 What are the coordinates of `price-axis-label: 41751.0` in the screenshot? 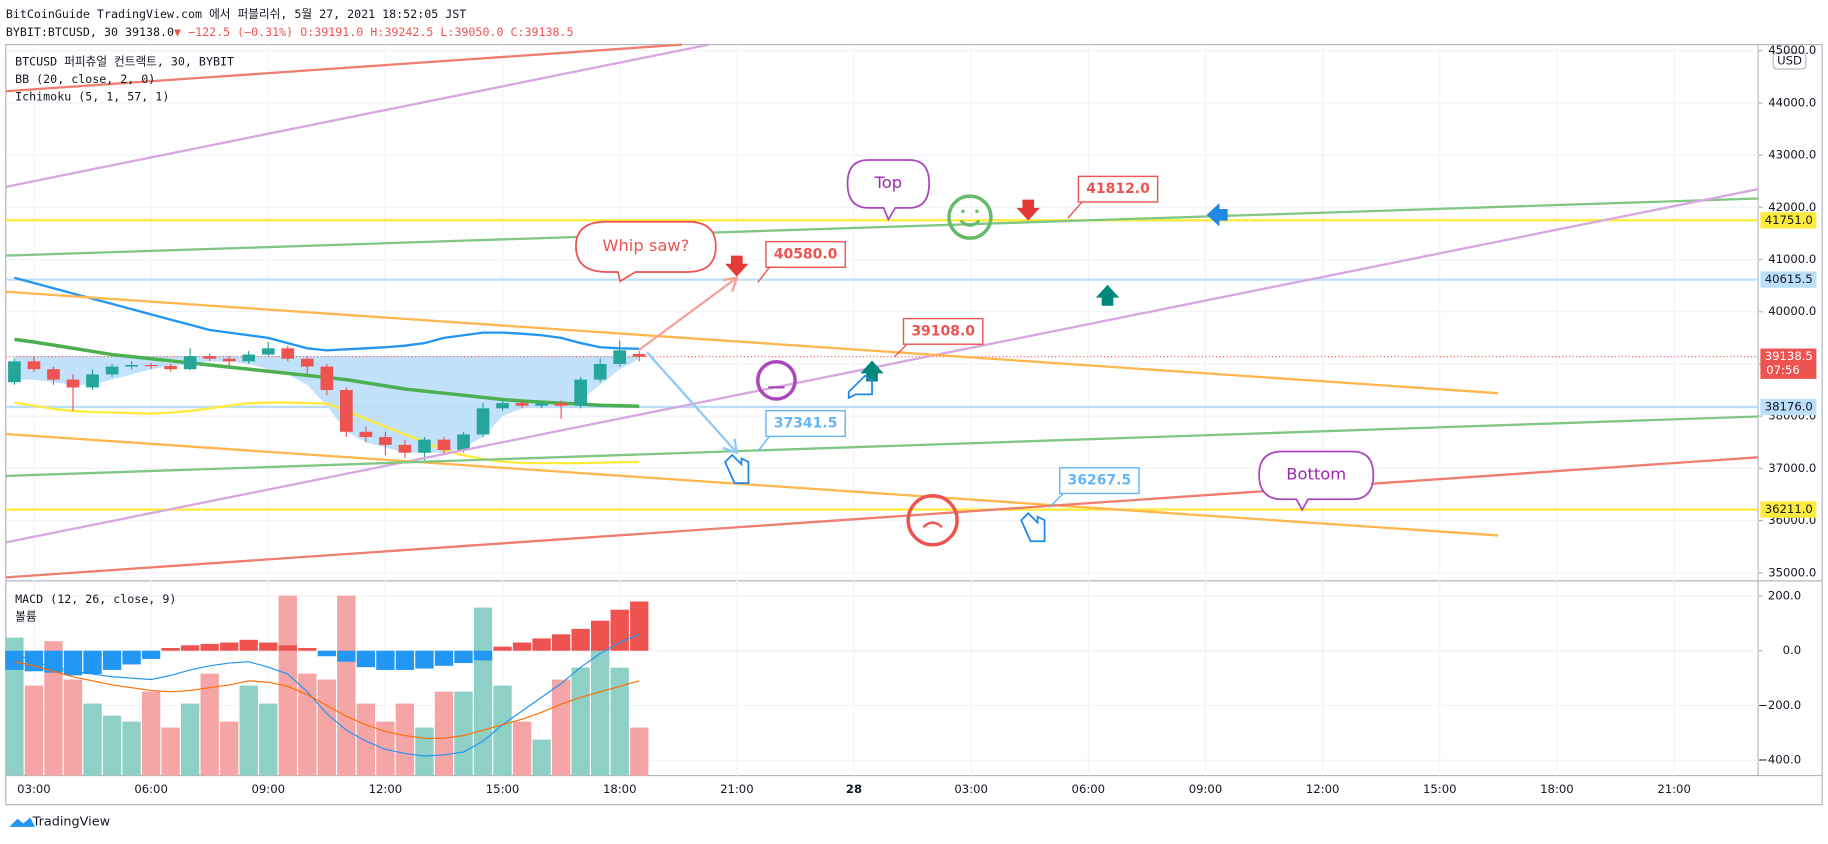 It's located at (1789, 220).